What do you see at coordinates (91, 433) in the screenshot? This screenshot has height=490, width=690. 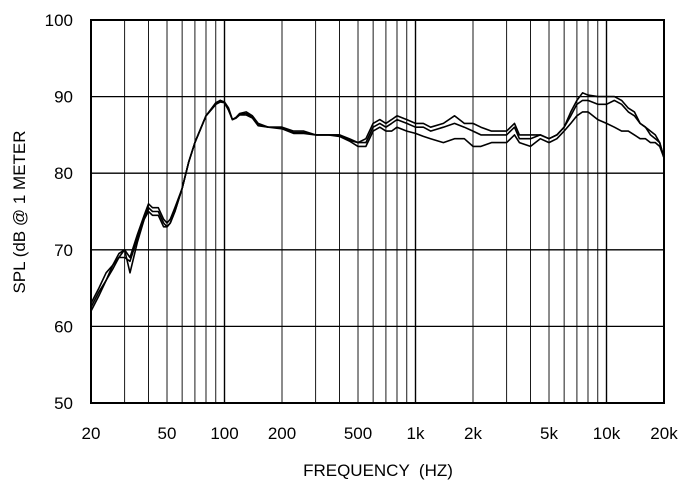 I see `x-tick-label: 20` at bounding box center [91, 433].